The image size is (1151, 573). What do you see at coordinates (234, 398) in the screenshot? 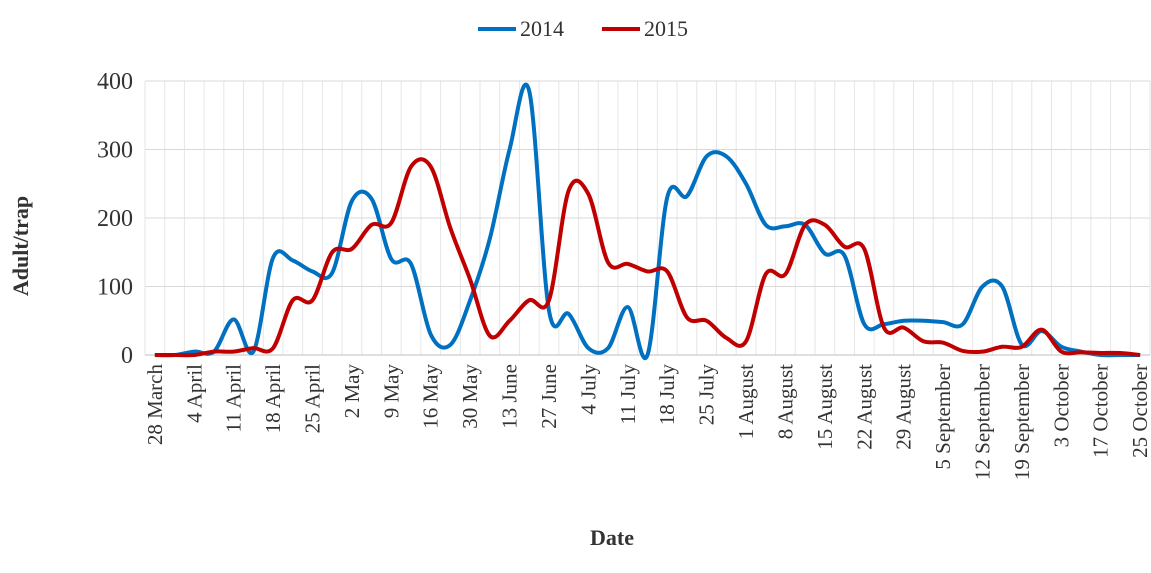
I see `x-tick-label: 11 April` at bounding box center [234, 398].